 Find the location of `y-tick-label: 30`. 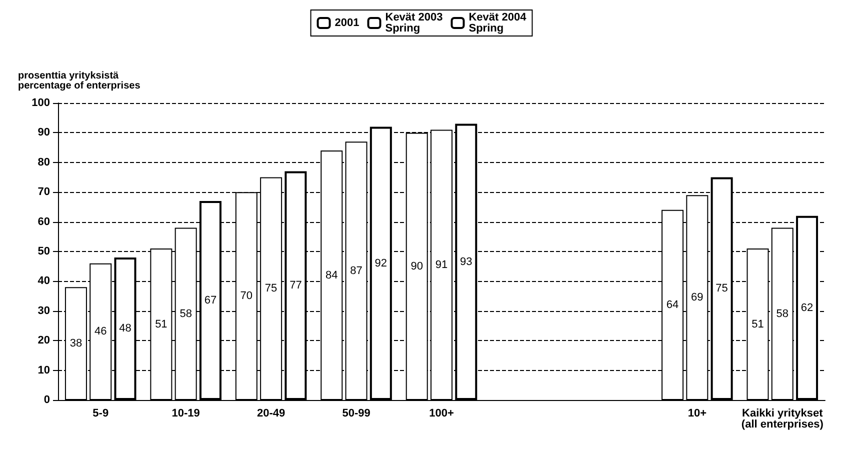

y-tick-label: 30 is located at coordinates (44, 310).